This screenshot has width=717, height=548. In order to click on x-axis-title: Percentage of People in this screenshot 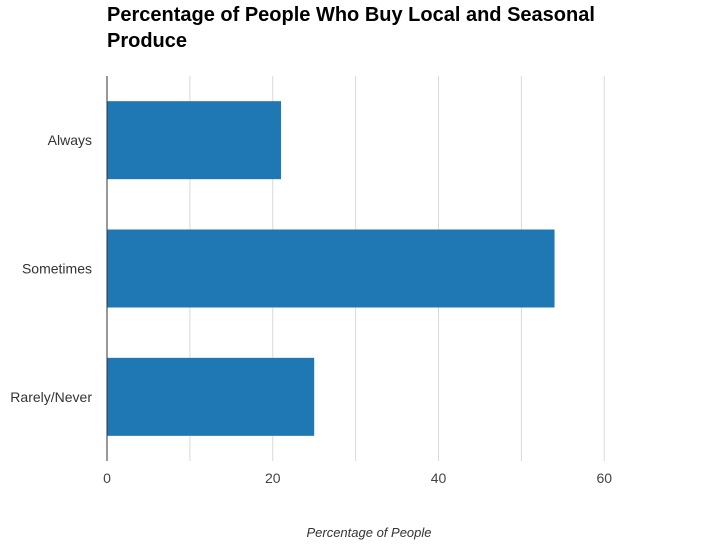, I will do `click(368, 532)`.